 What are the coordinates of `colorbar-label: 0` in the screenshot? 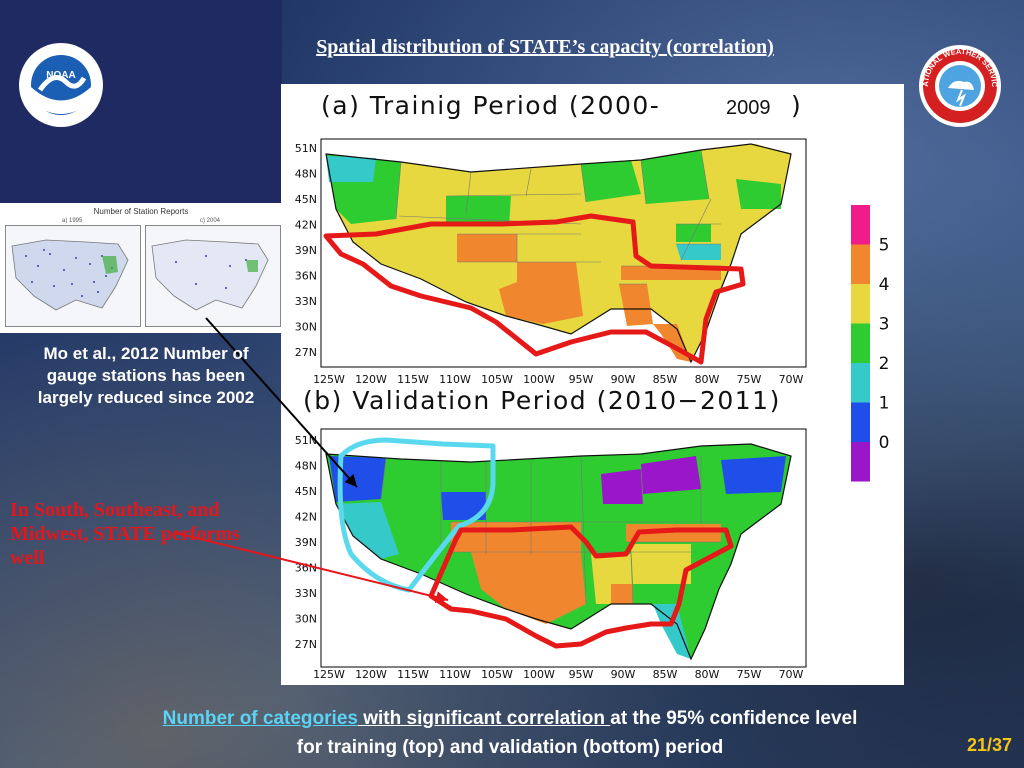 It's located at (884, 443).